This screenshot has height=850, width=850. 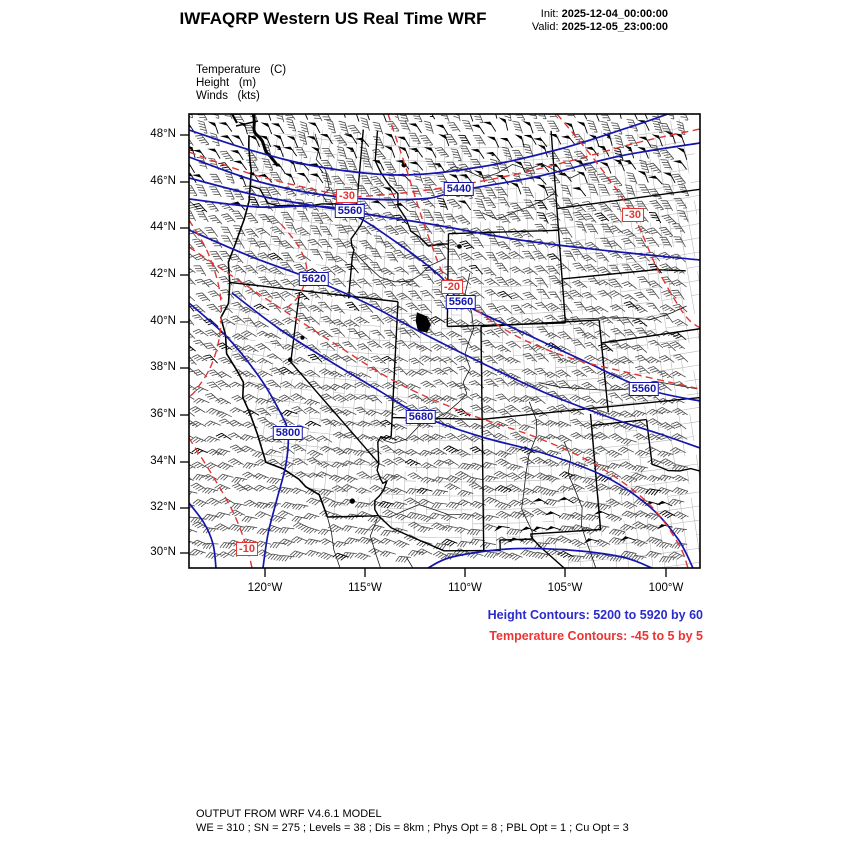 I want to click on temperature-contour-info: Temperature Contours: -45 to 5 by 5, so click(x=596, y=636).